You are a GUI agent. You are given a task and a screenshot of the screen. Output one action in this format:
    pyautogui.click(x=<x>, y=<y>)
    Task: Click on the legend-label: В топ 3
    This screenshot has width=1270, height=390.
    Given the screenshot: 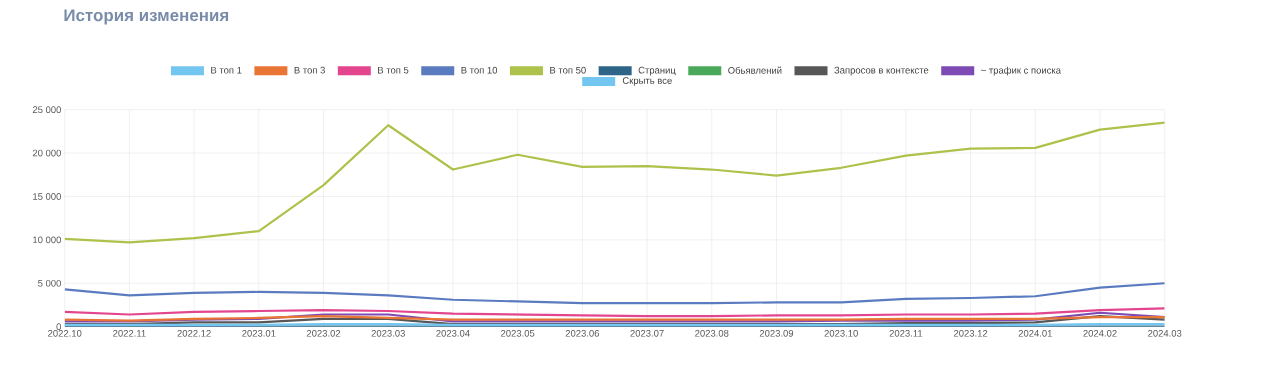 What is the action you would take?
    pyautogui.click(x=309, y=70)
    